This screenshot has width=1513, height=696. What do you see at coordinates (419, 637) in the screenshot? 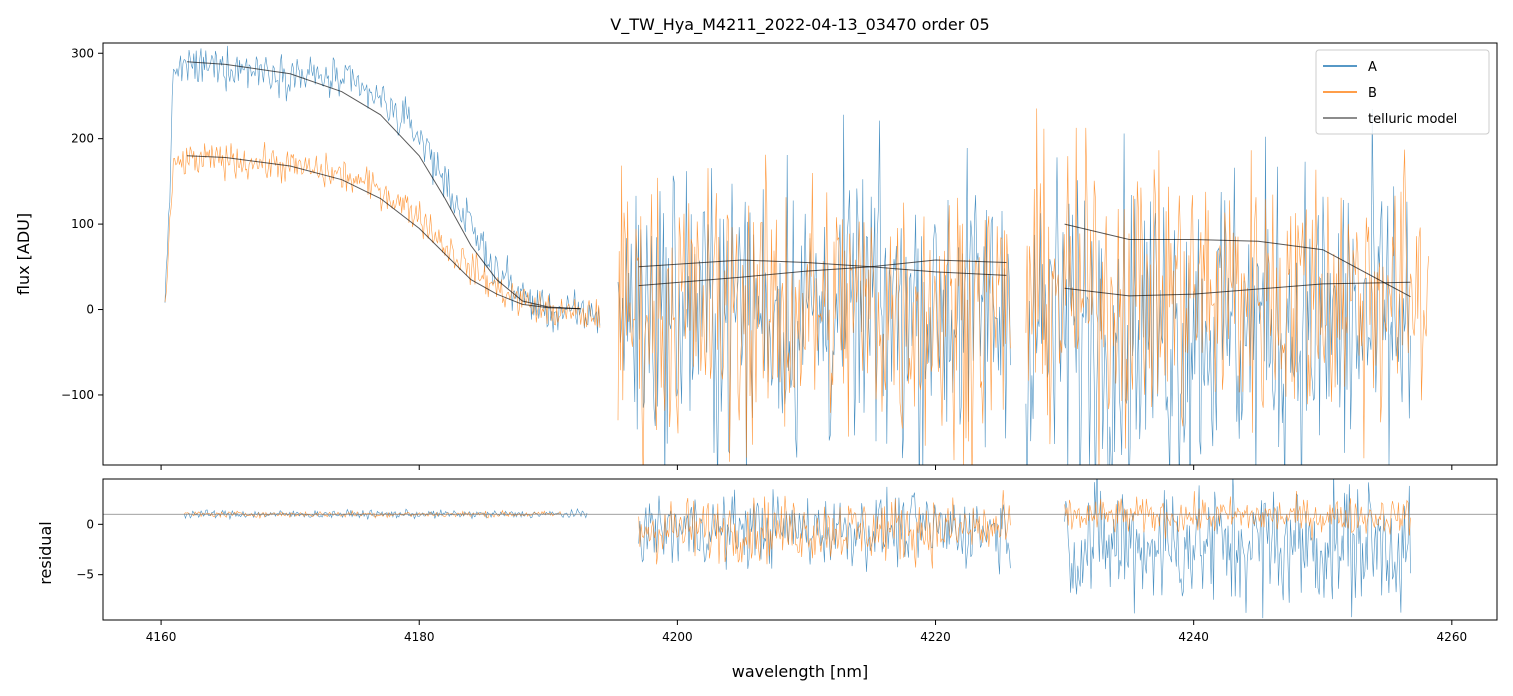
I see `x-tick-label: 4180` at bounding box center [419, 637].